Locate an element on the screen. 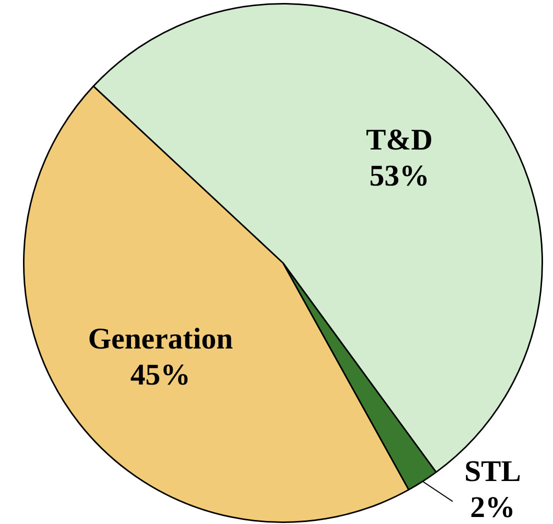  slice-label: Generation is located at coordinates (161, 339).